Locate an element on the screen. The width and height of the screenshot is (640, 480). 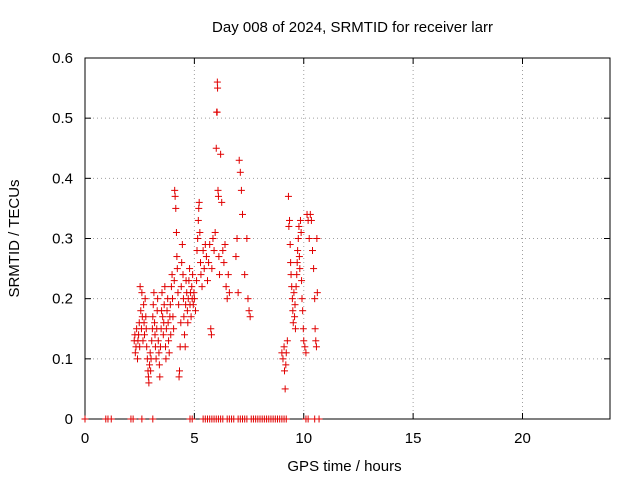
x-tick-label: 0 is located at coordinates (85, 438).